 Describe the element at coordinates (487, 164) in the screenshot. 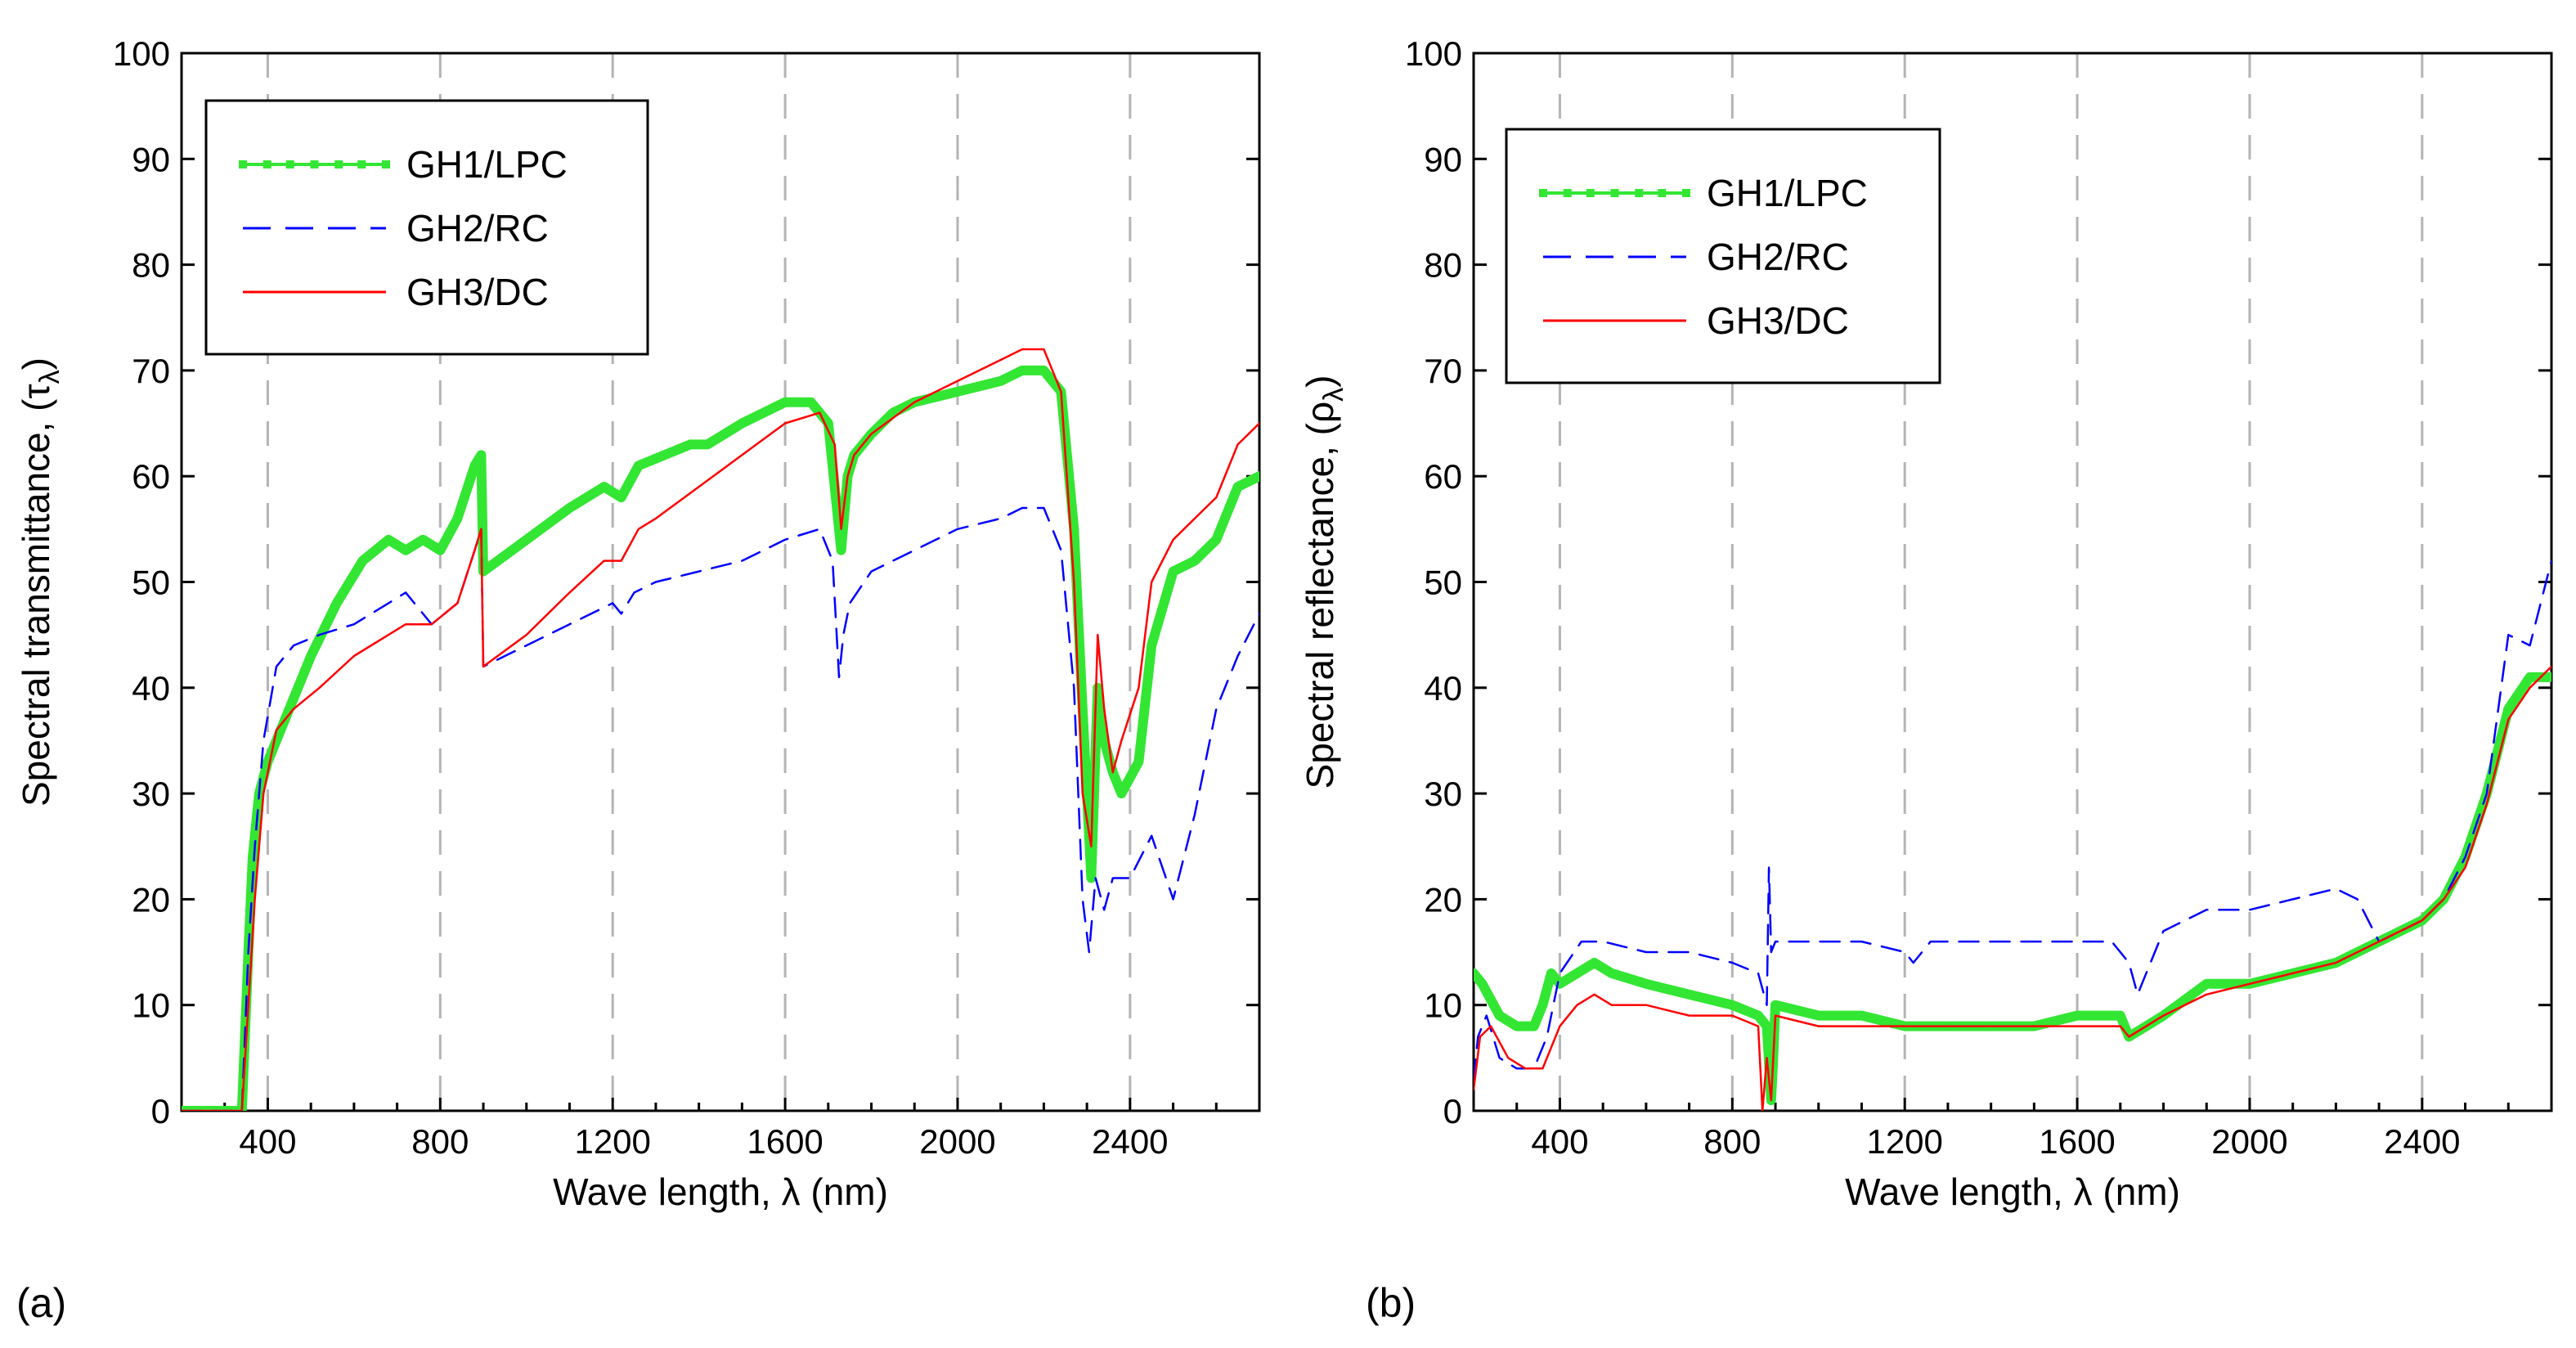

I see `legend-label: GH1/LPC` at that location.